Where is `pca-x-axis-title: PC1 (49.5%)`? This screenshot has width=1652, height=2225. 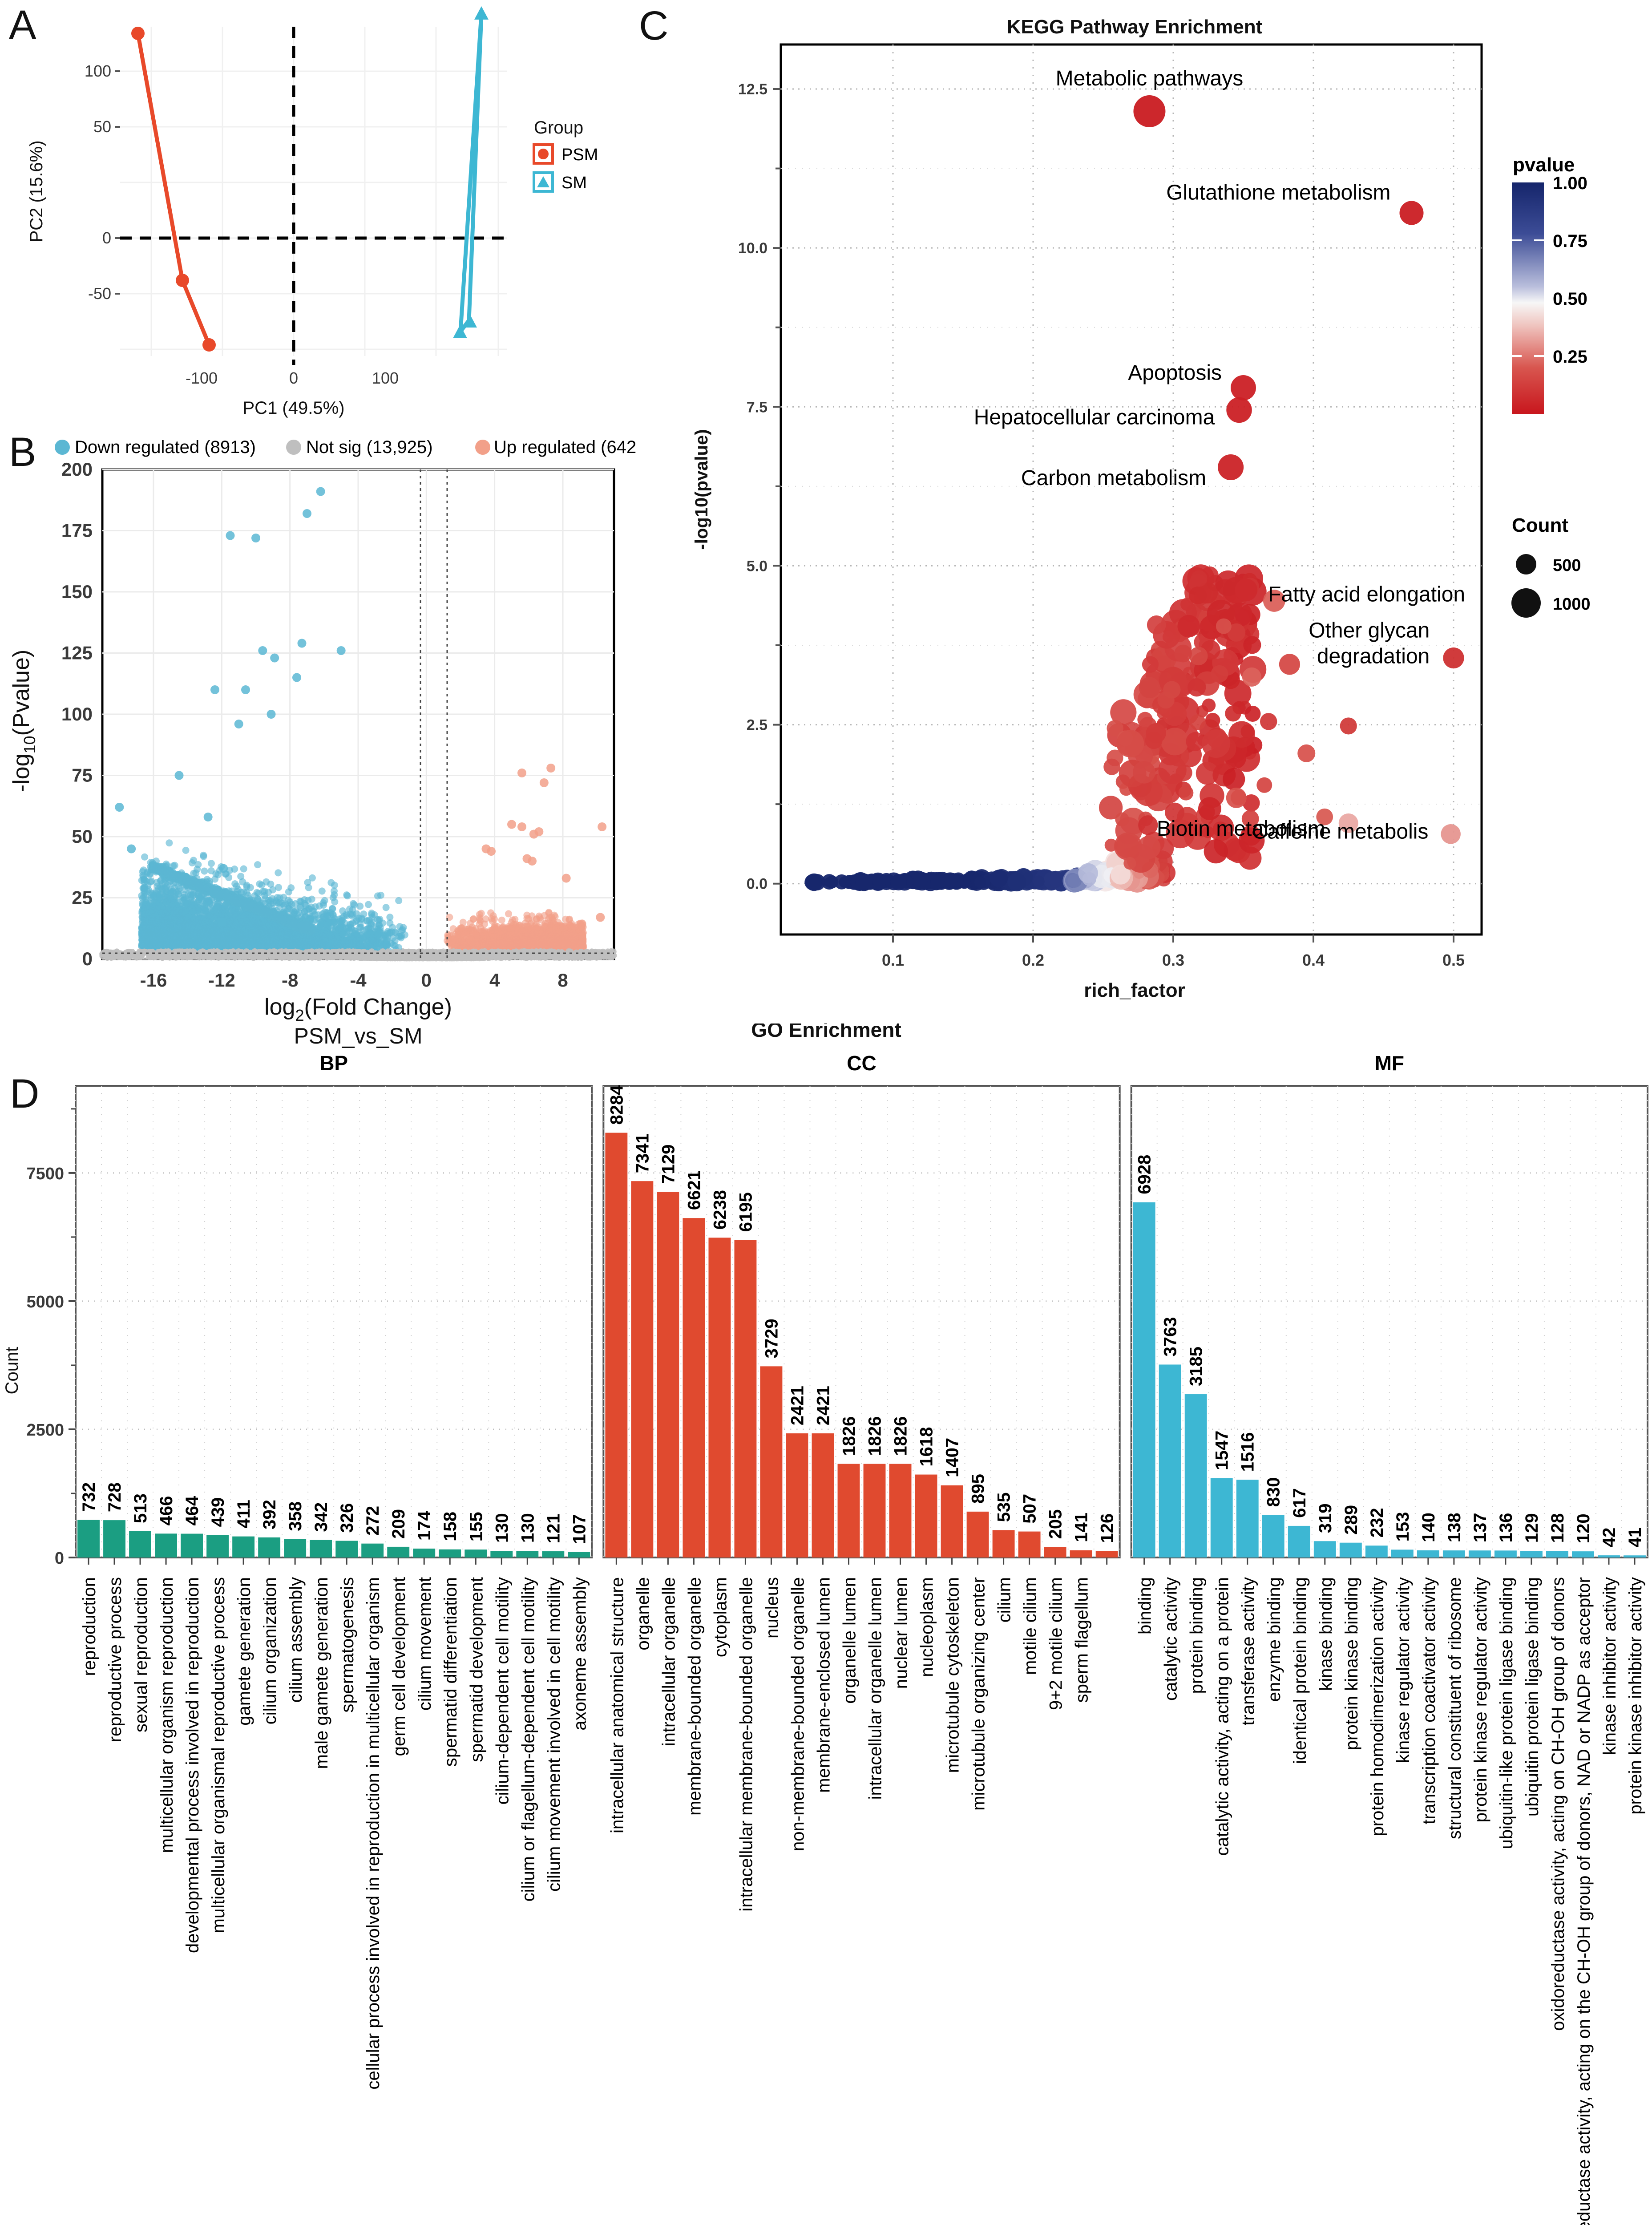
pca-x-axis-title: PC1 (49.5%) is located at coordinates (294, 408).